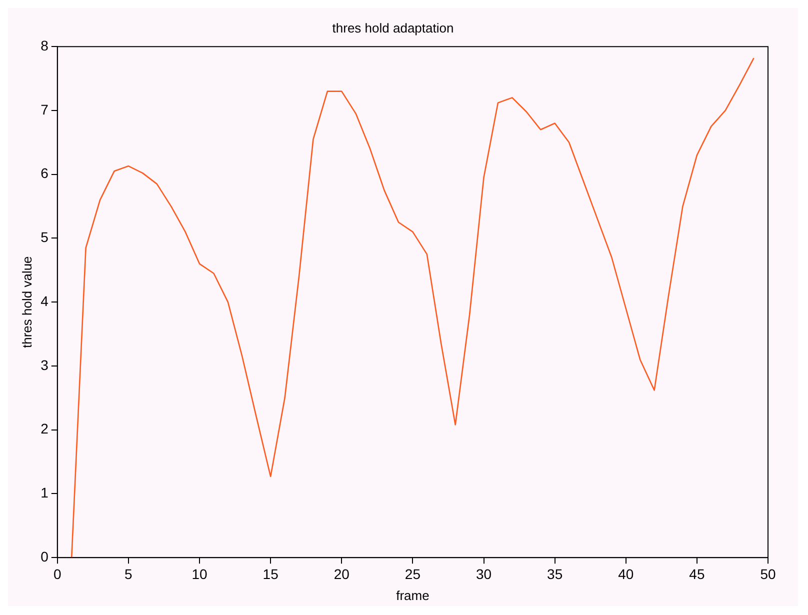 Image resolution: width=808 pixels, height=615 pixels. What do you see at coordinates (57, 574) in the screenshot?
I see `x-tick-label: 0` at bounding box center [57, 574].